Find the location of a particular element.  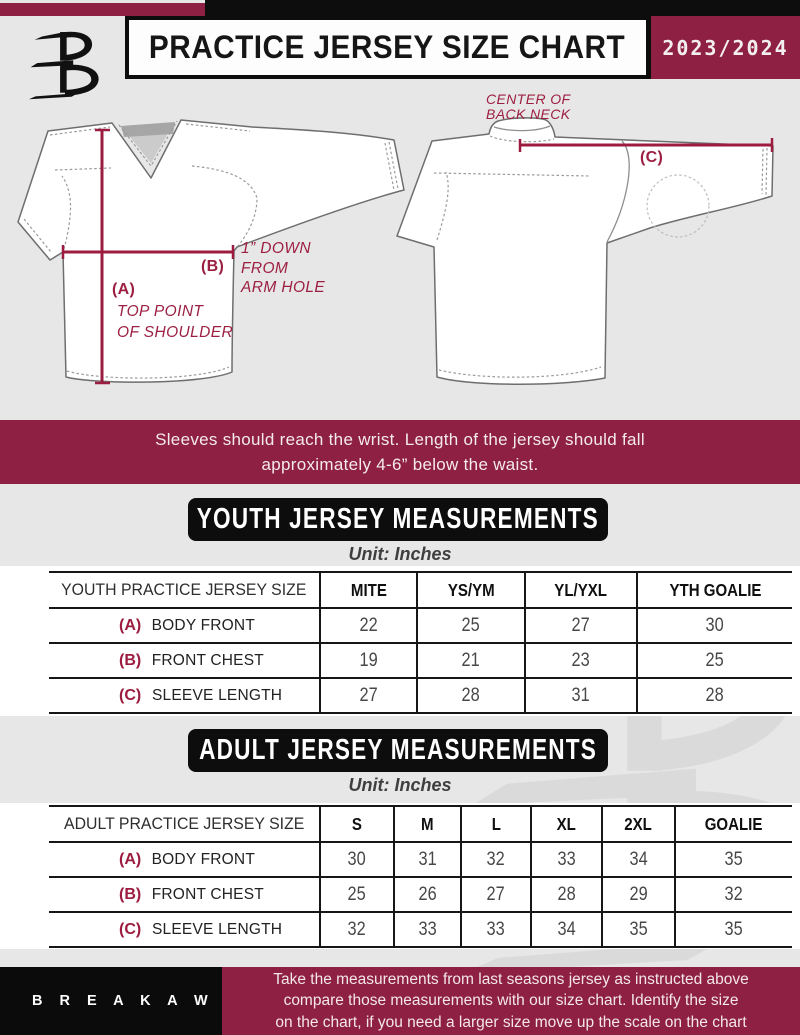

table-cell: 29 is located at coordinates (637, 895).